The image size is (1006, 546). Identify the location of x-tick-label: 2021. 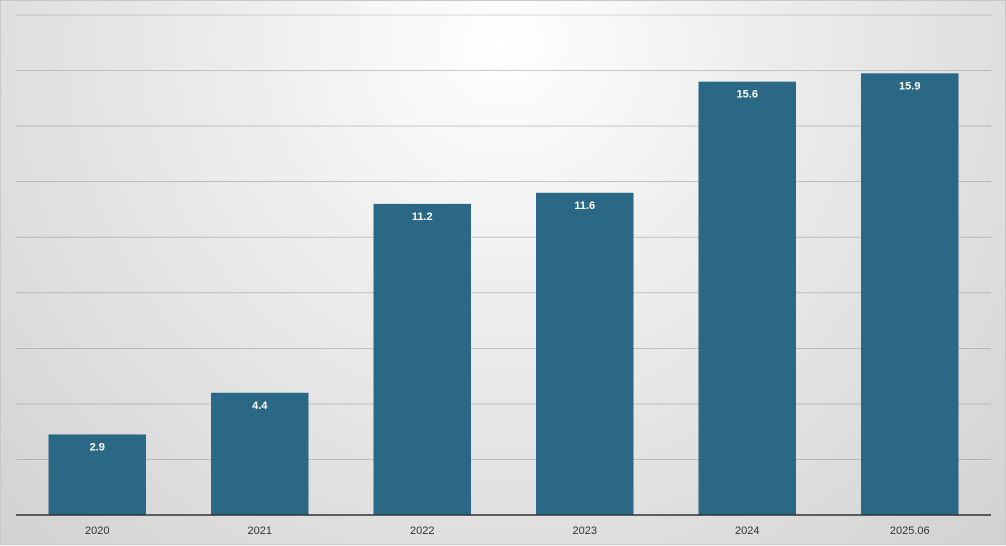
(260, 531).